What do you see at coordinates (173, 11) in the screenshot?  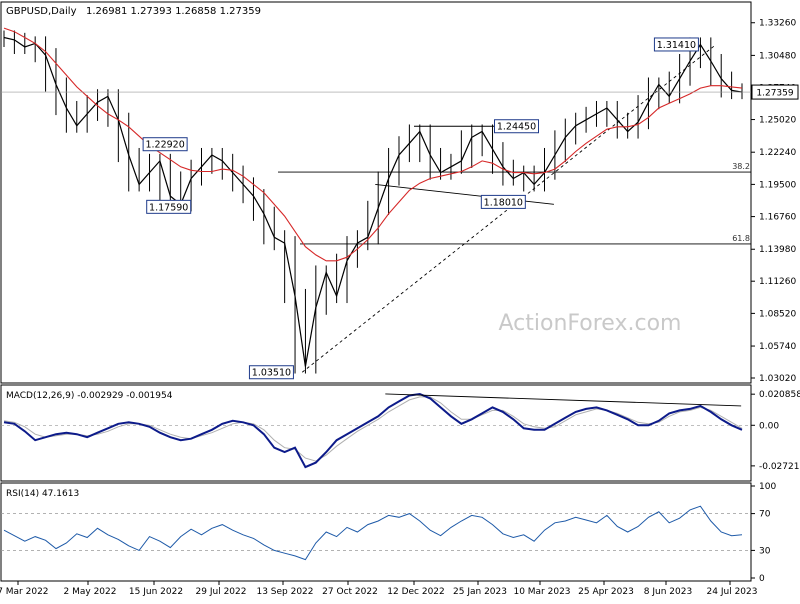 I see `chart-ohlc: 1.26981 1.27393 1.26858 1.27359` at bounding box center [173, 11].